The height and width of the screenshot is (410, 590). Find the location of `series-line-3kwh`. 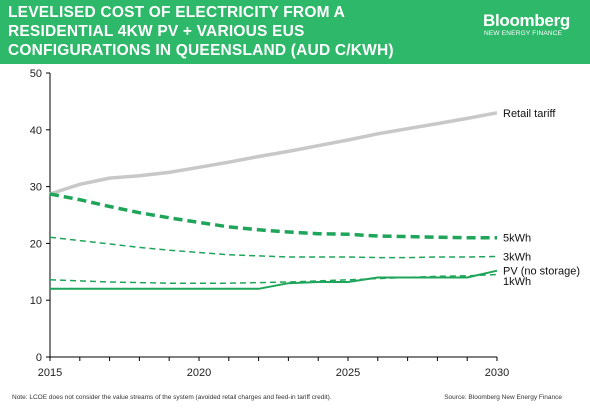

series-line-3kwh is located at coordinates (273, 247).